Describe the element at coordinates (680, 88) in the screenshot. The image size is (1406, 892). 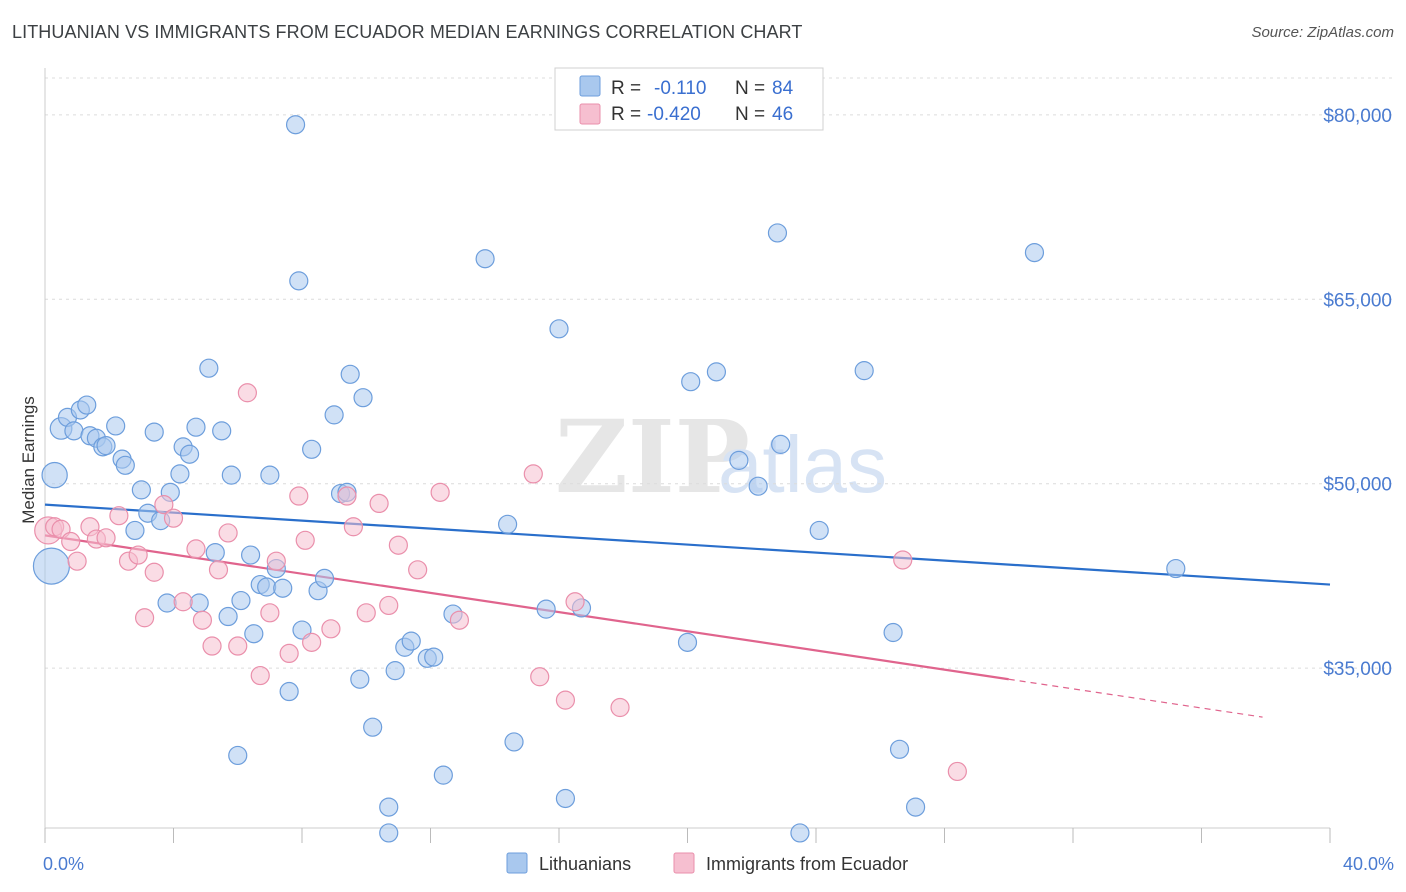
I see `legend-r-value-1: -0.110` at that location.